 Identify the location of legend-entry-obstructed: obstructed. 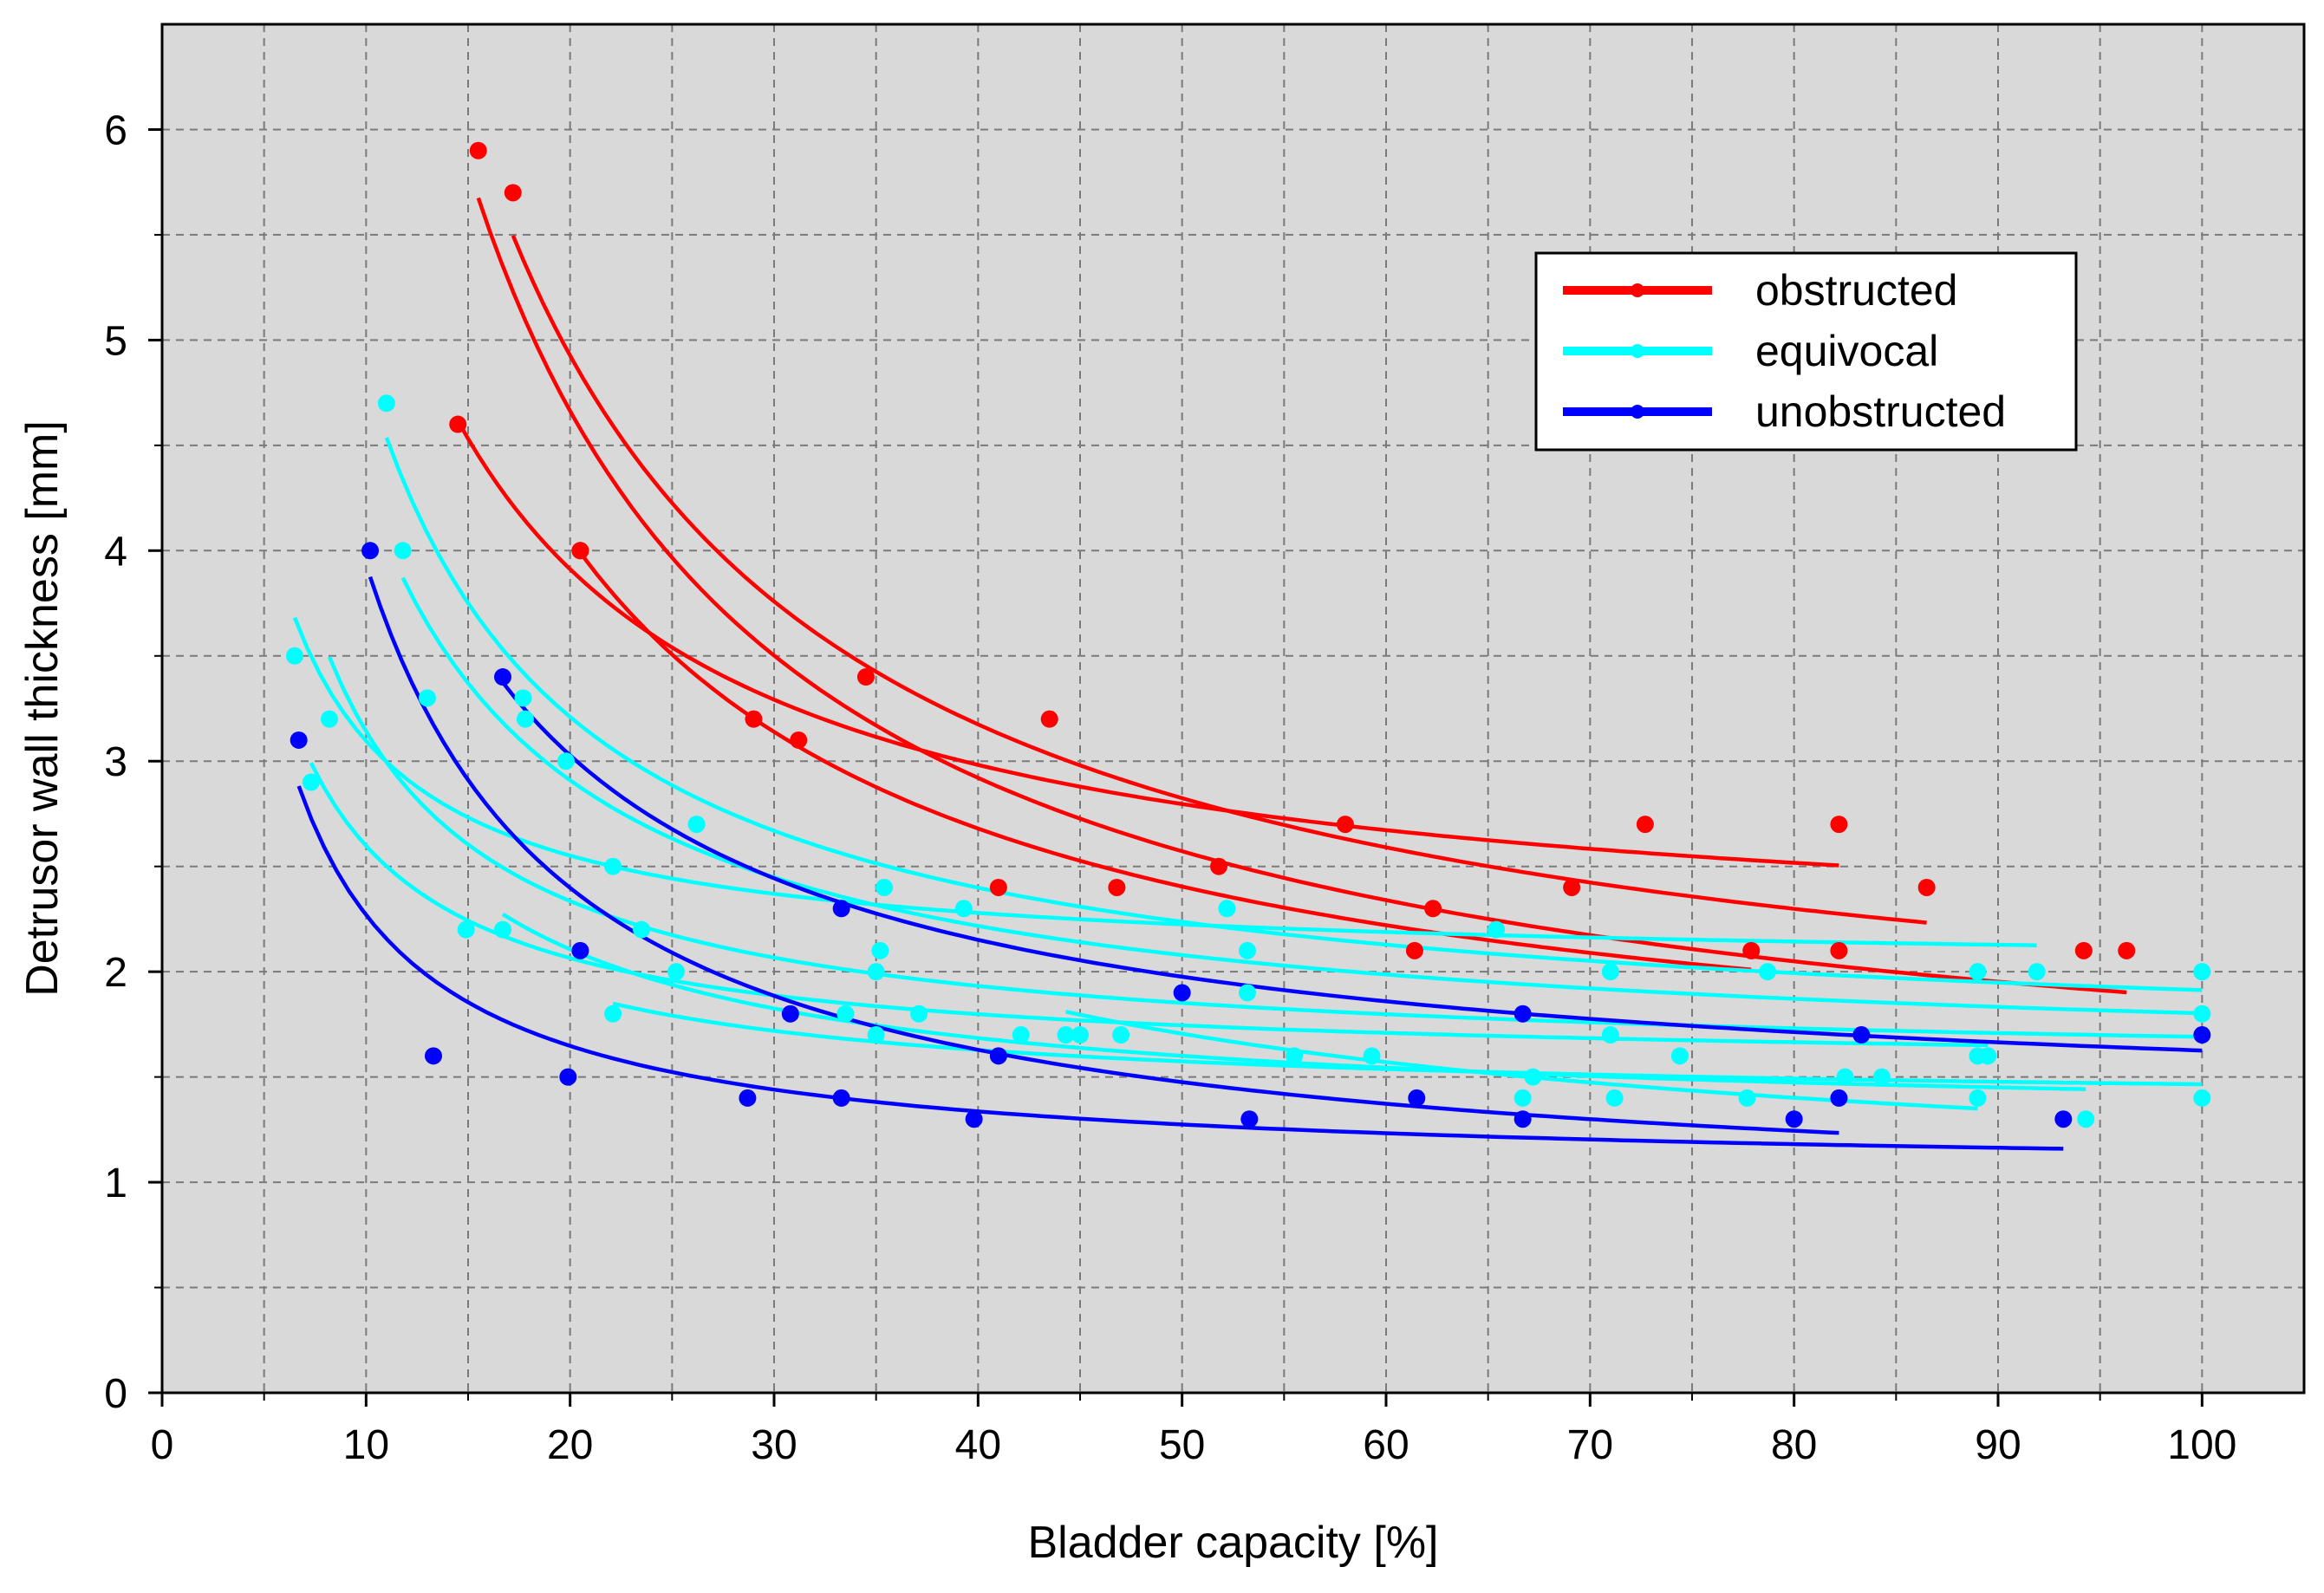
(1760, 290).